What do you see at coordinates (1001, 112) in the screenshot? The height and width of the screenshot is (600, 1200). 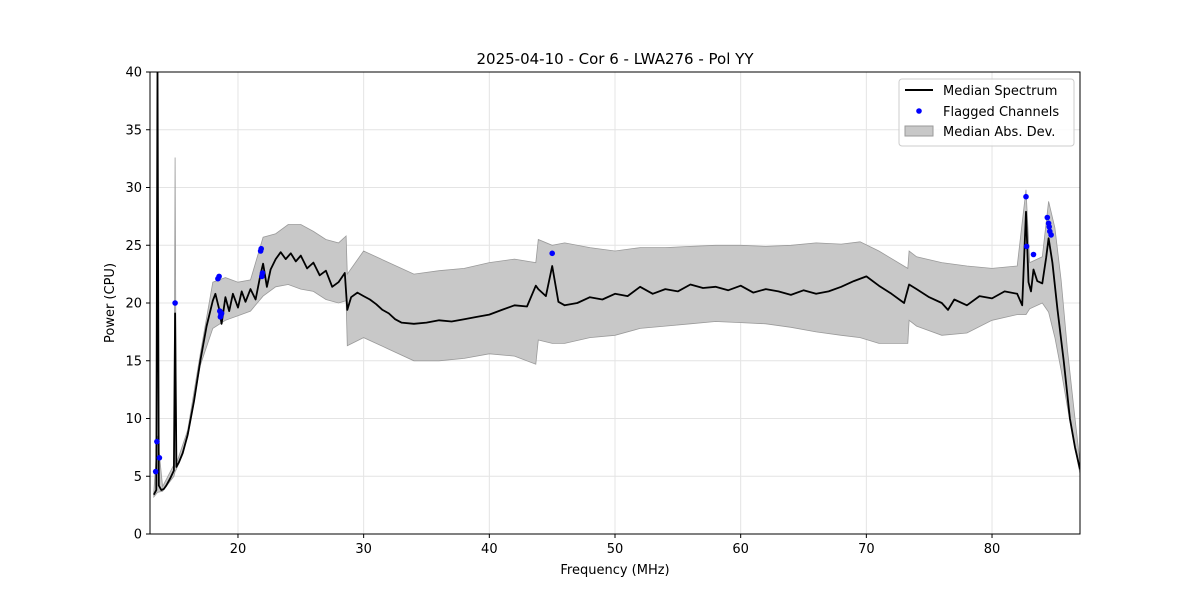 I see `legend-flagged-label: Flagged Channels` at bounding box center [1001, 112].